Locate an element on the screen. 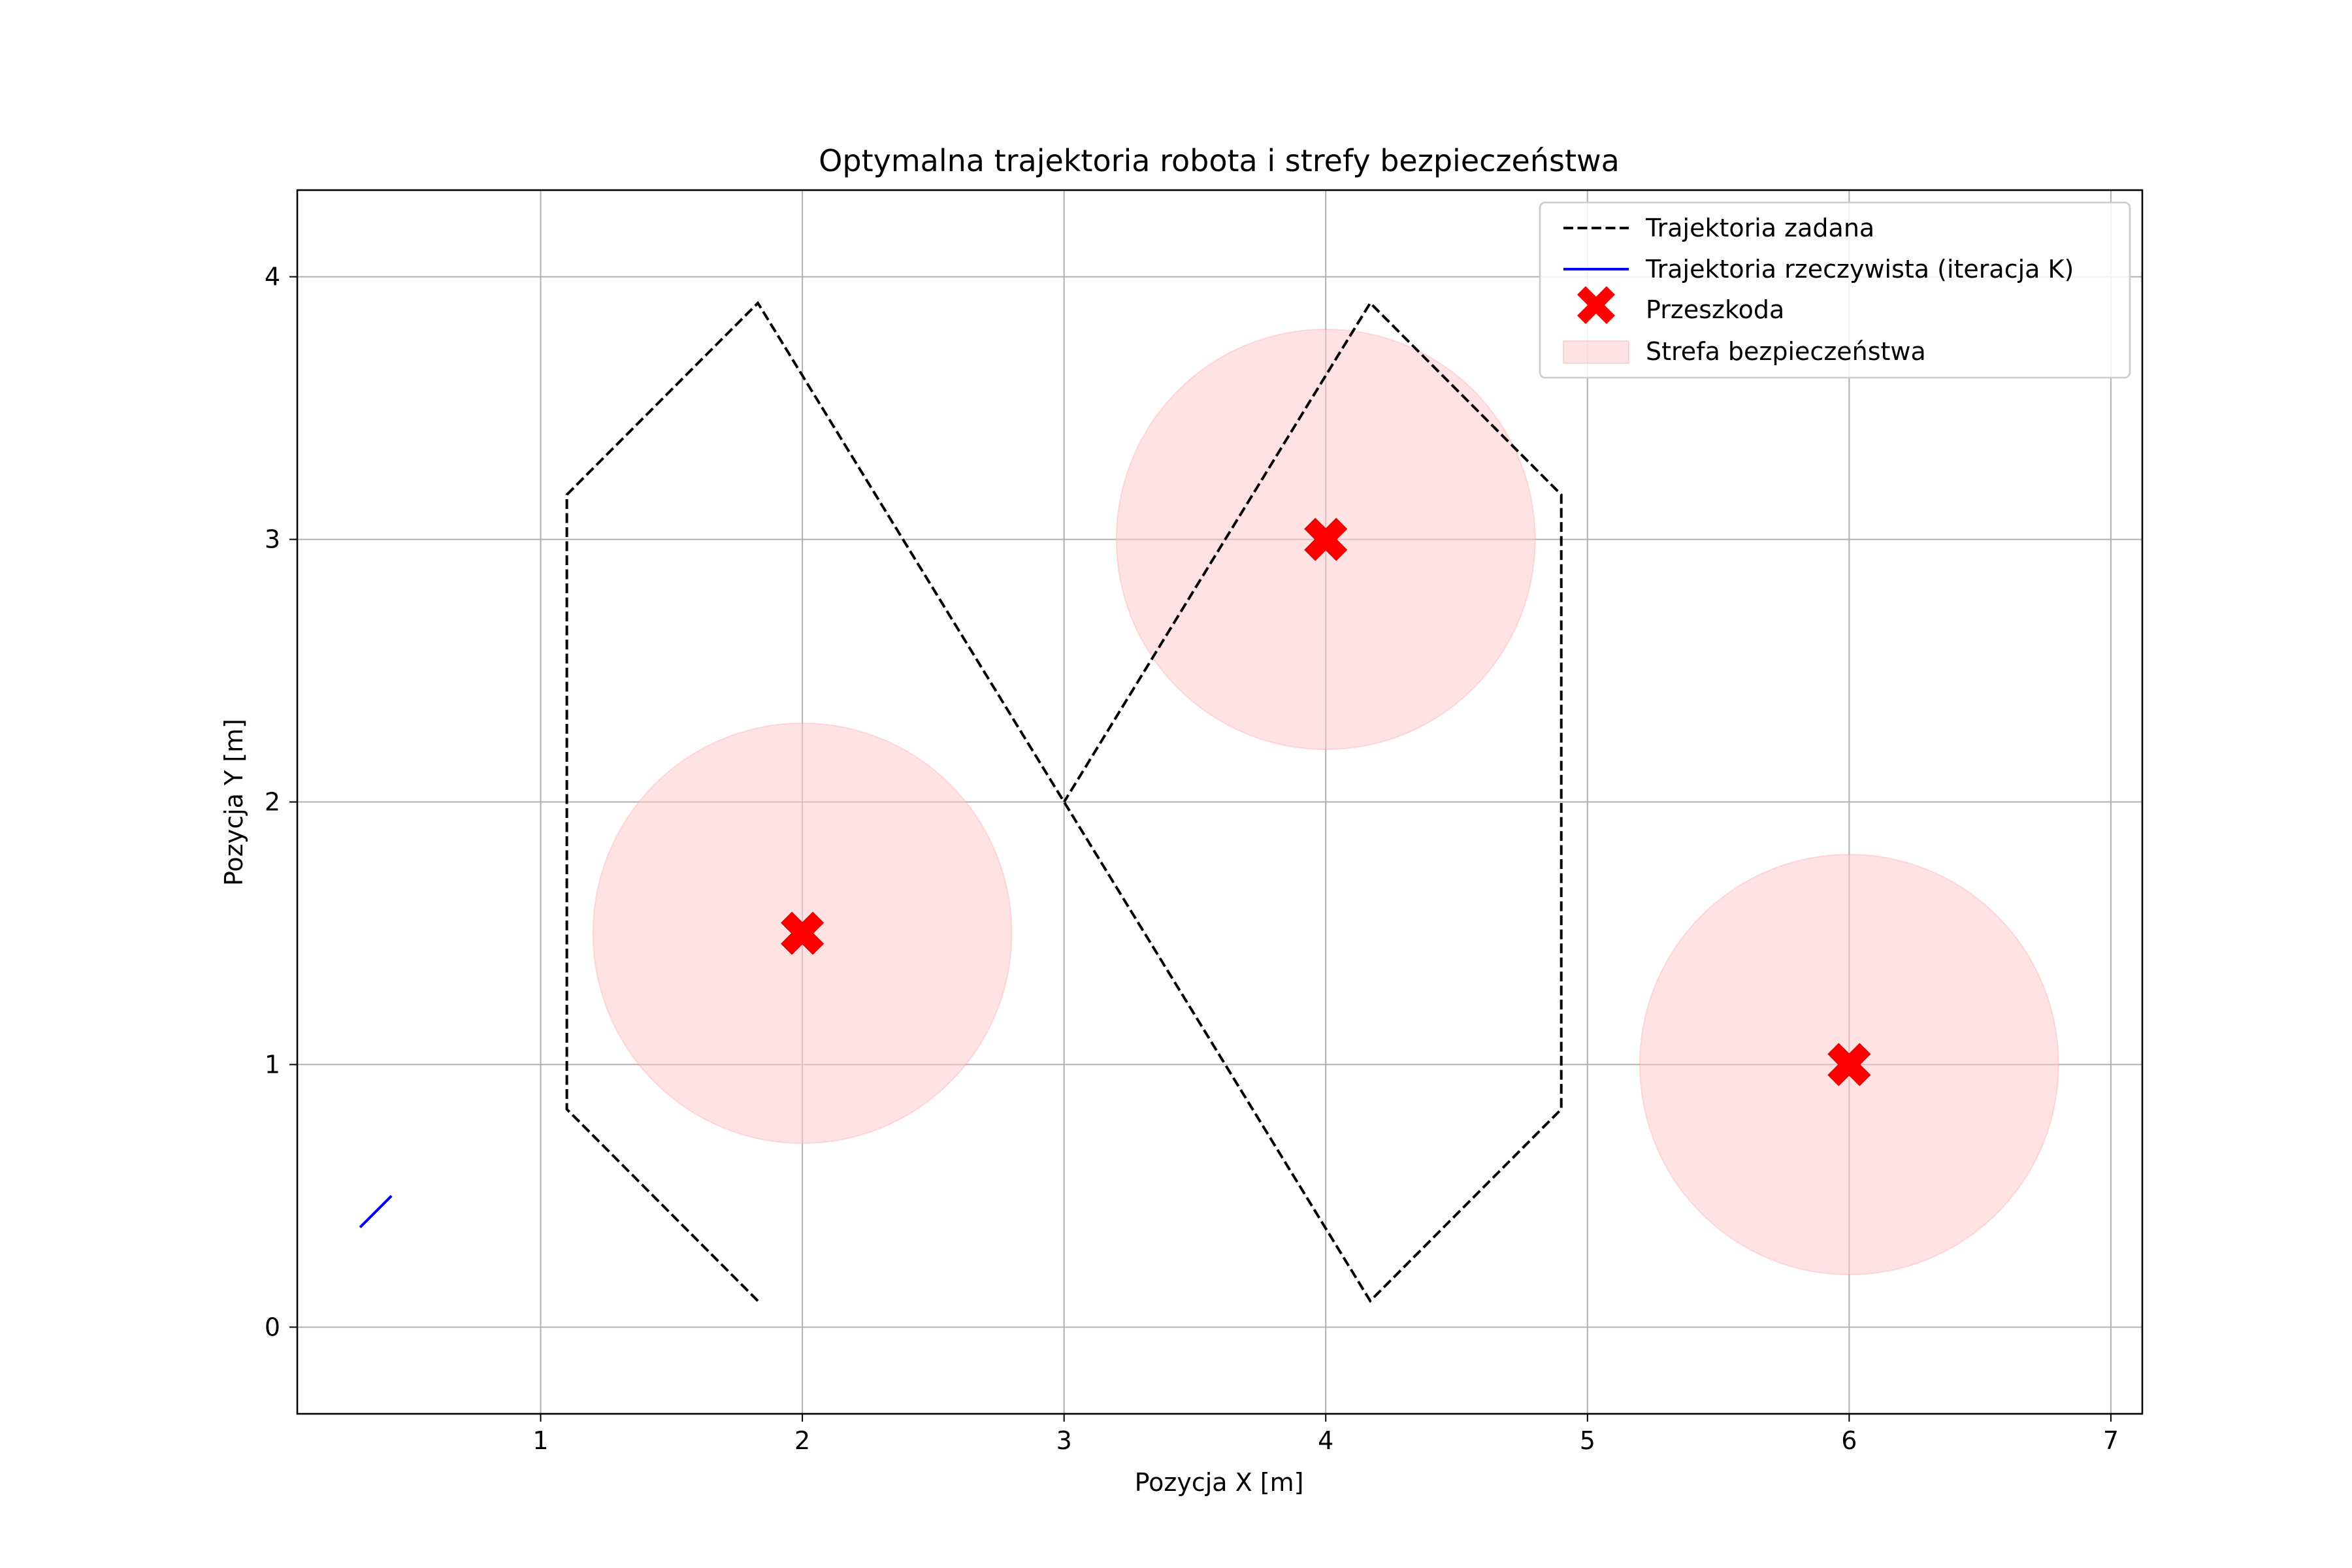  x-axis-ticks: 1 2 3 4 5 6 7 is located at coordinates (1325, 1434).